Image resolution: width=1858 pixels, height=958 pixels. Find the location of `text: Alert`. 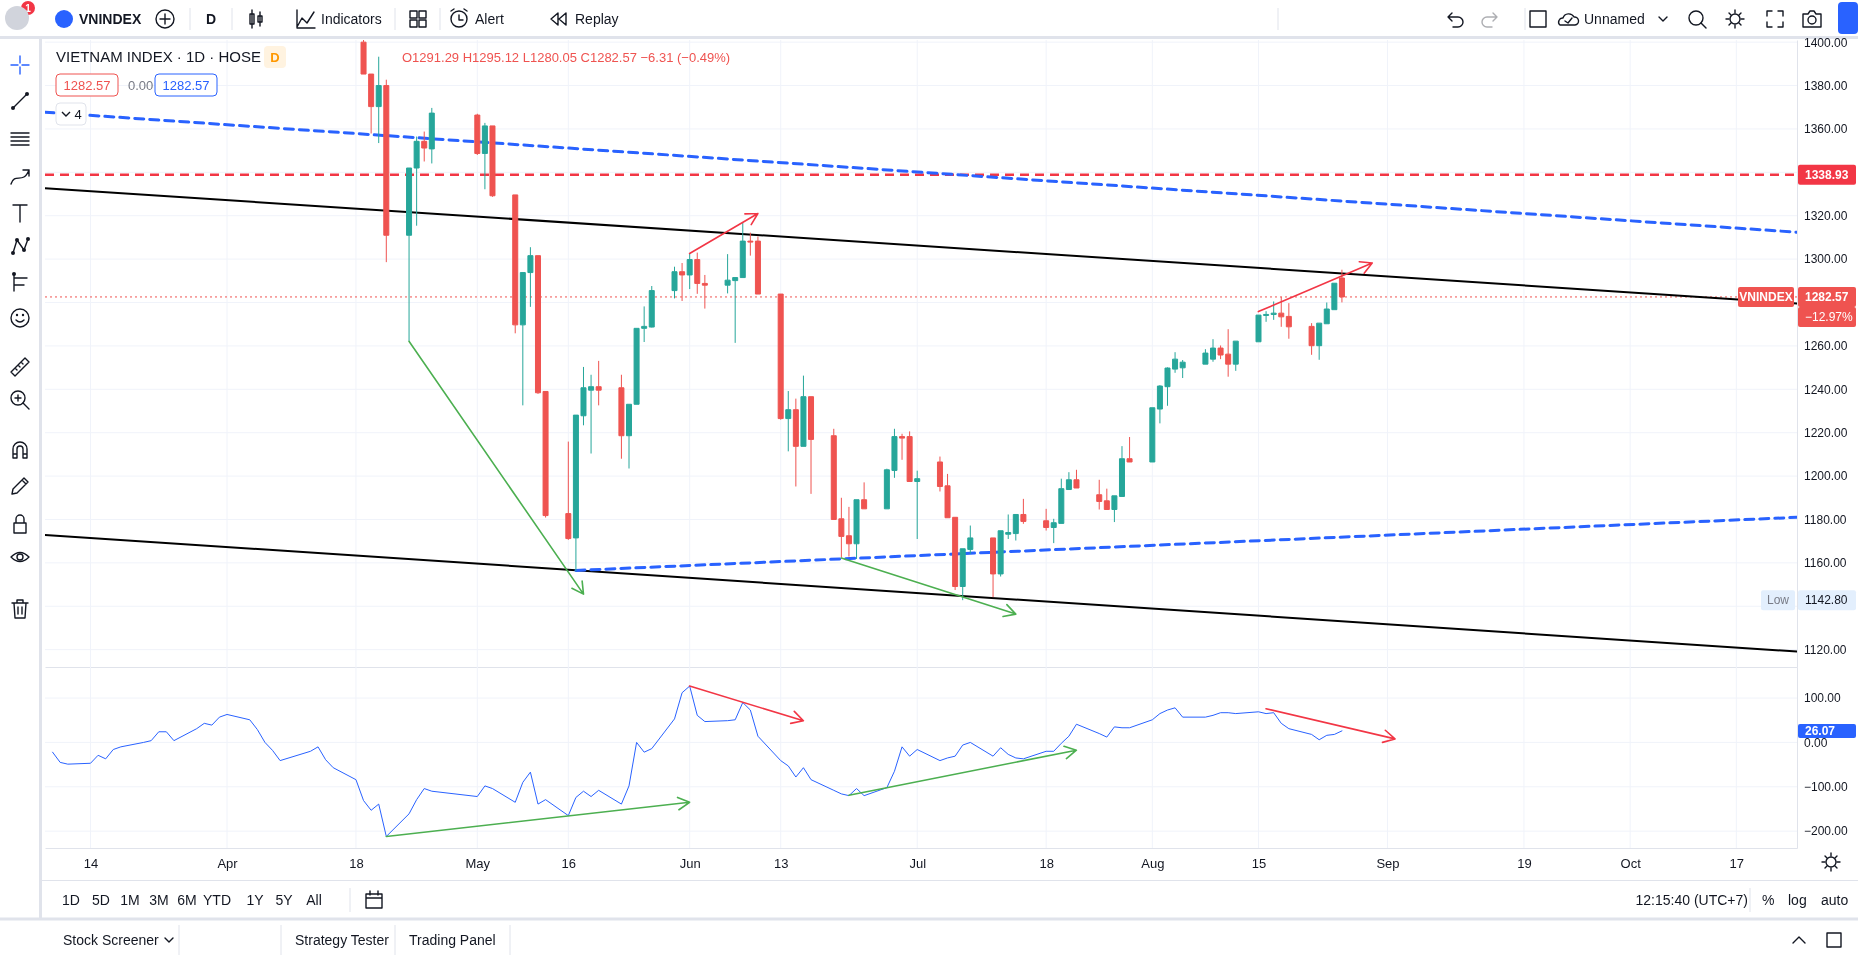

text: Alert is located at coordinates (489, 18).